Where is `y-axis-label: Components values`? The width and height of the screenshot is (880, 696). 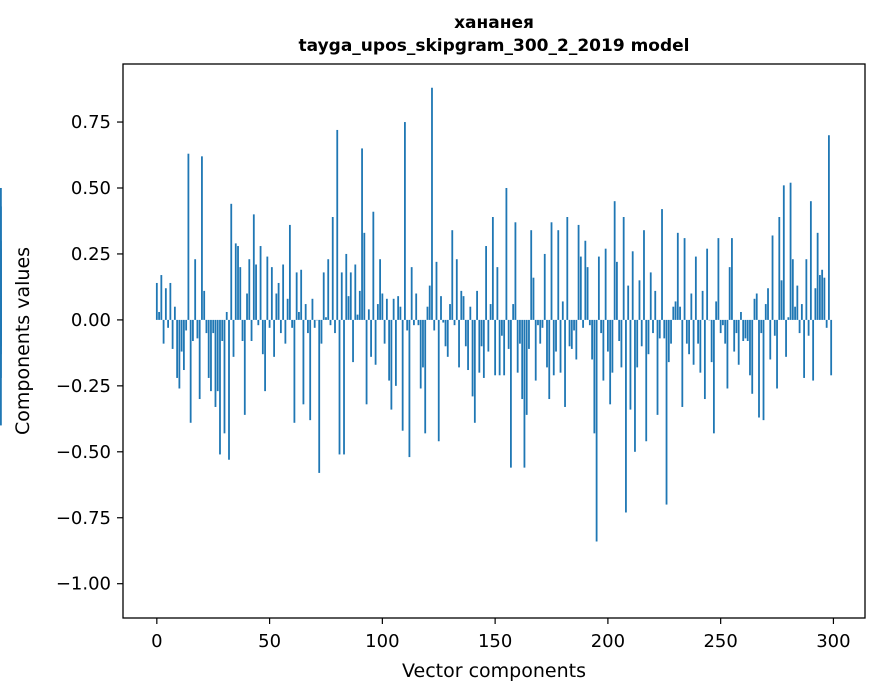
y-axis-label: Components values is located at coordinates (23, 341).